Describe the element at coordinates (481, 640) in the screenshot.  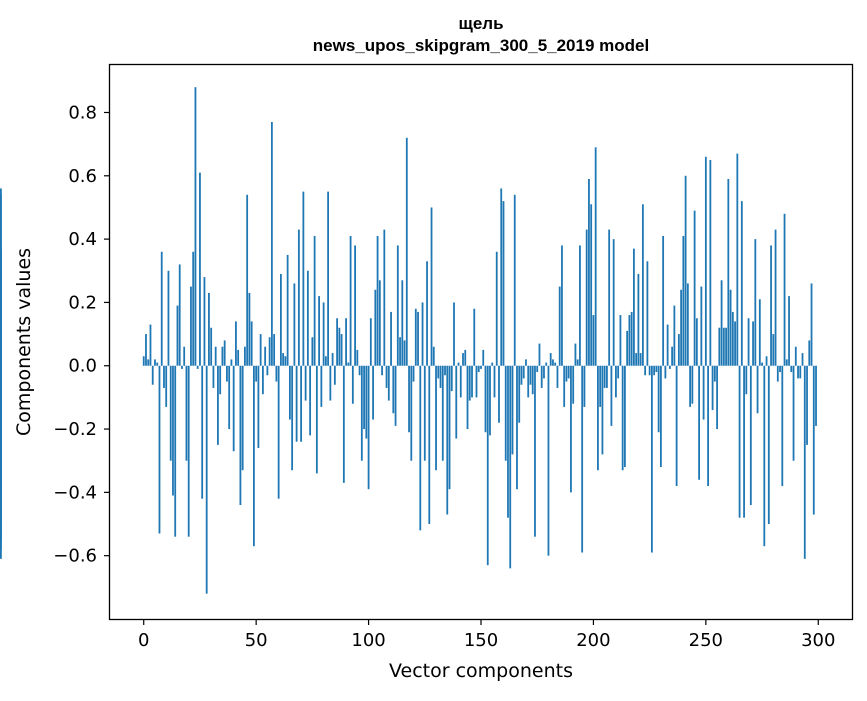
I see `x-tick-label: 150` at that location.